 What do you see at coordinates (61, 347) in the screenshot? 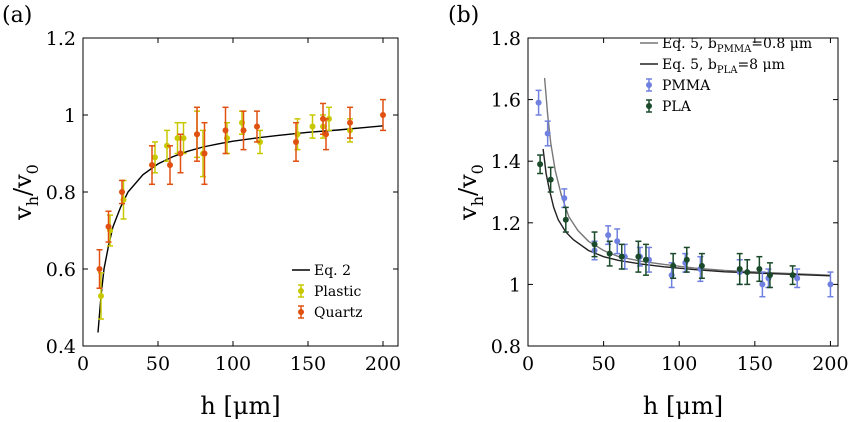
I see `y-tick-label: 0.4` at bounding box center [61, 347].